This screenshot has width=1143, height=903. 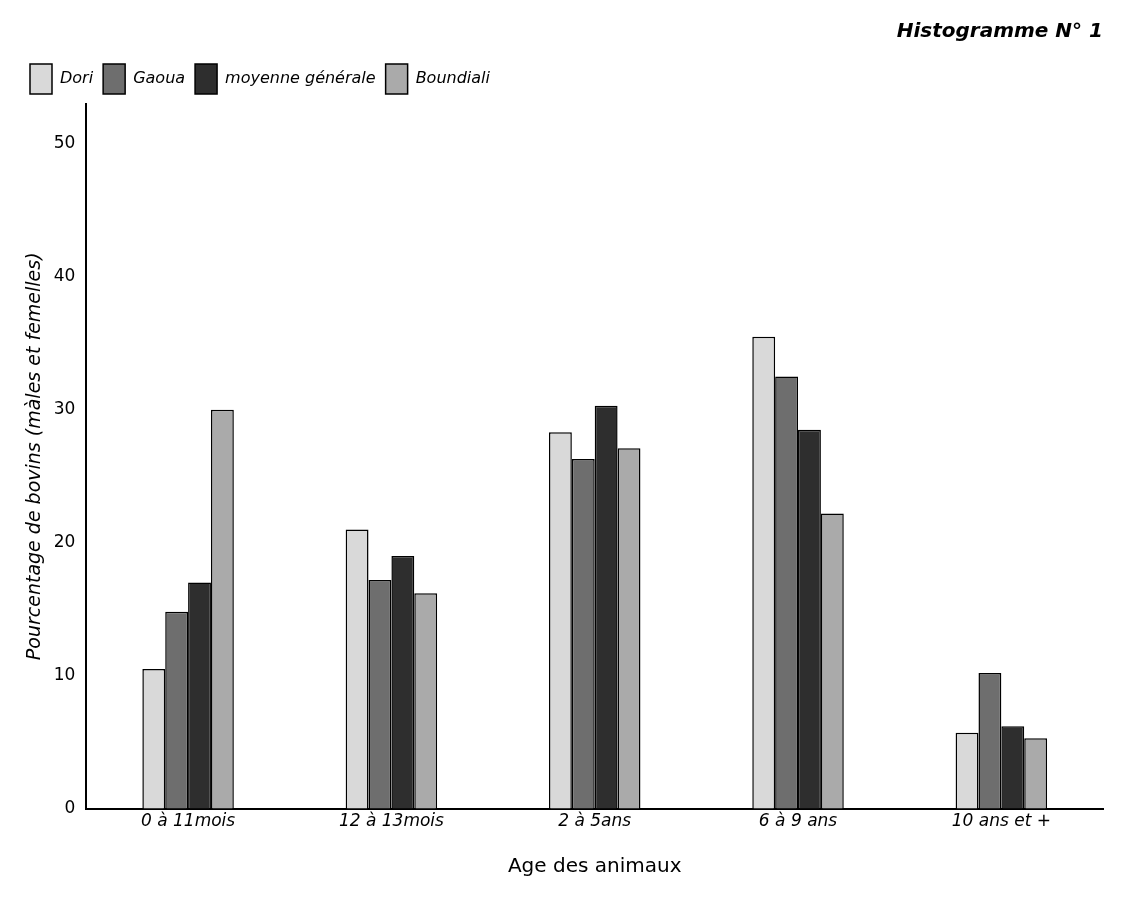 I want to click on legend-label: Boundiali, so click(x=453, y=78).